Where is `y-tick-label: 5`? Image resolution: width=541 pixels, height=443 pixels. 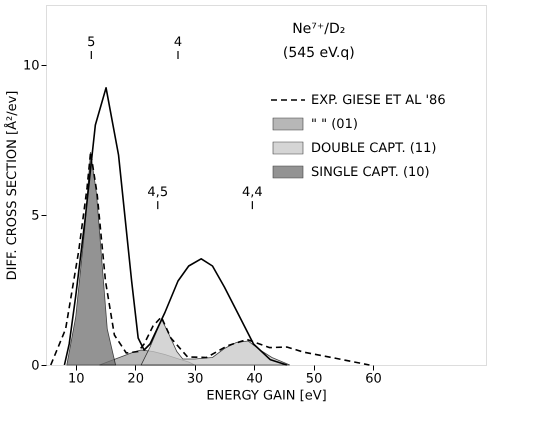 y-tick-label: 5 is located at coordinates (35, 216).